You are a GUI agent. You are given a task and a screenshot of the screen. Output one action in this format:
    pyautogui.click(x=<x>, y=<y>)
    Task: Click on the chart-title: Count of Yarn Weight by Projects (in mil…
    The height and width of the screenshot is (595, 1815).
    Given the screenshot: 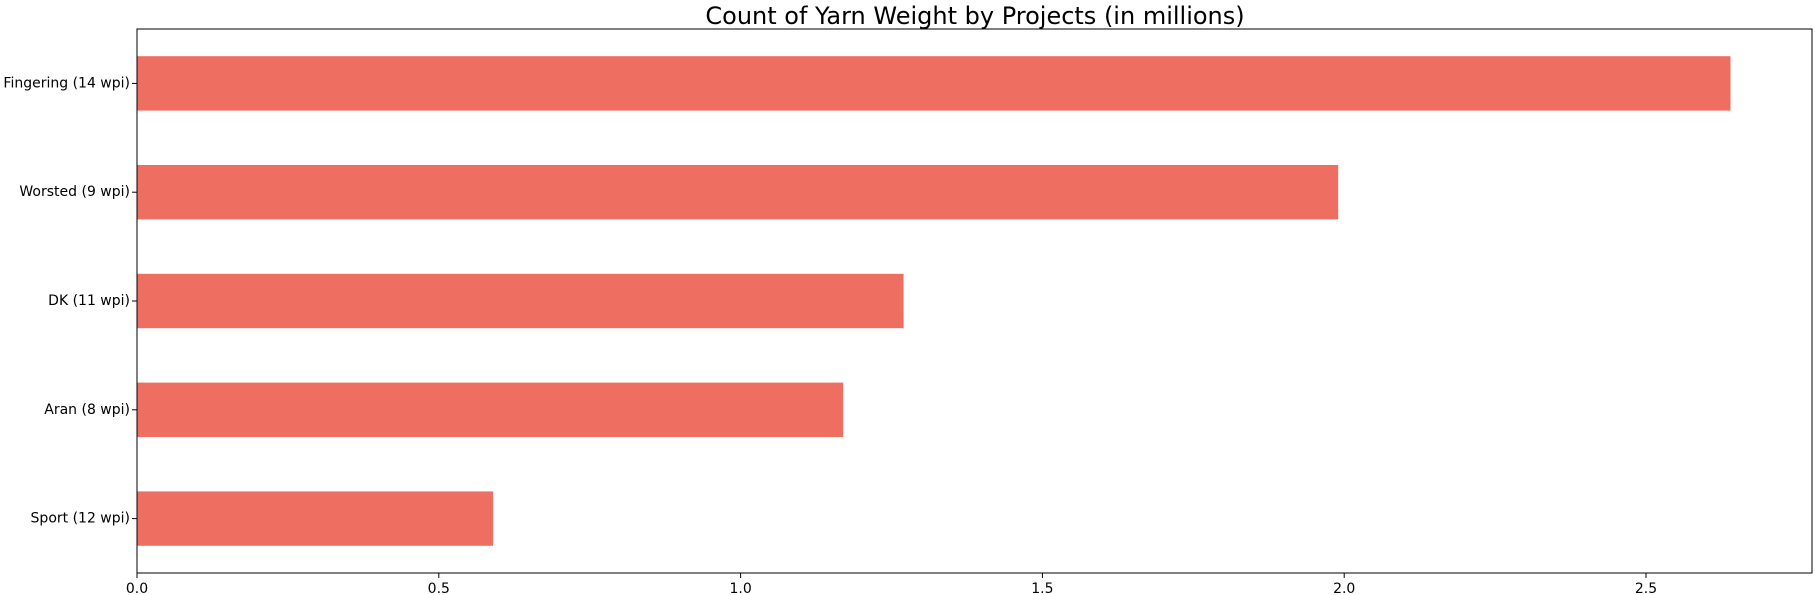 What is the action you would take?
    pyautogui.click(x=974, y=16)
    